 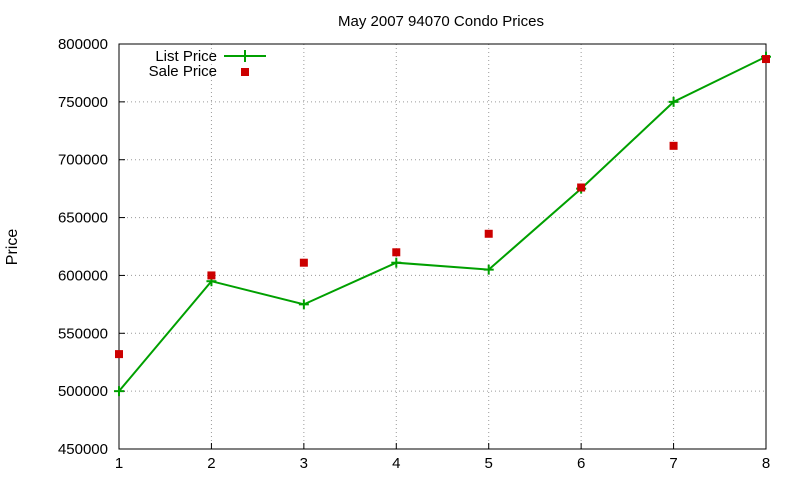 I want to click on y-tick-label: 750000, so click(x=83, y=102).